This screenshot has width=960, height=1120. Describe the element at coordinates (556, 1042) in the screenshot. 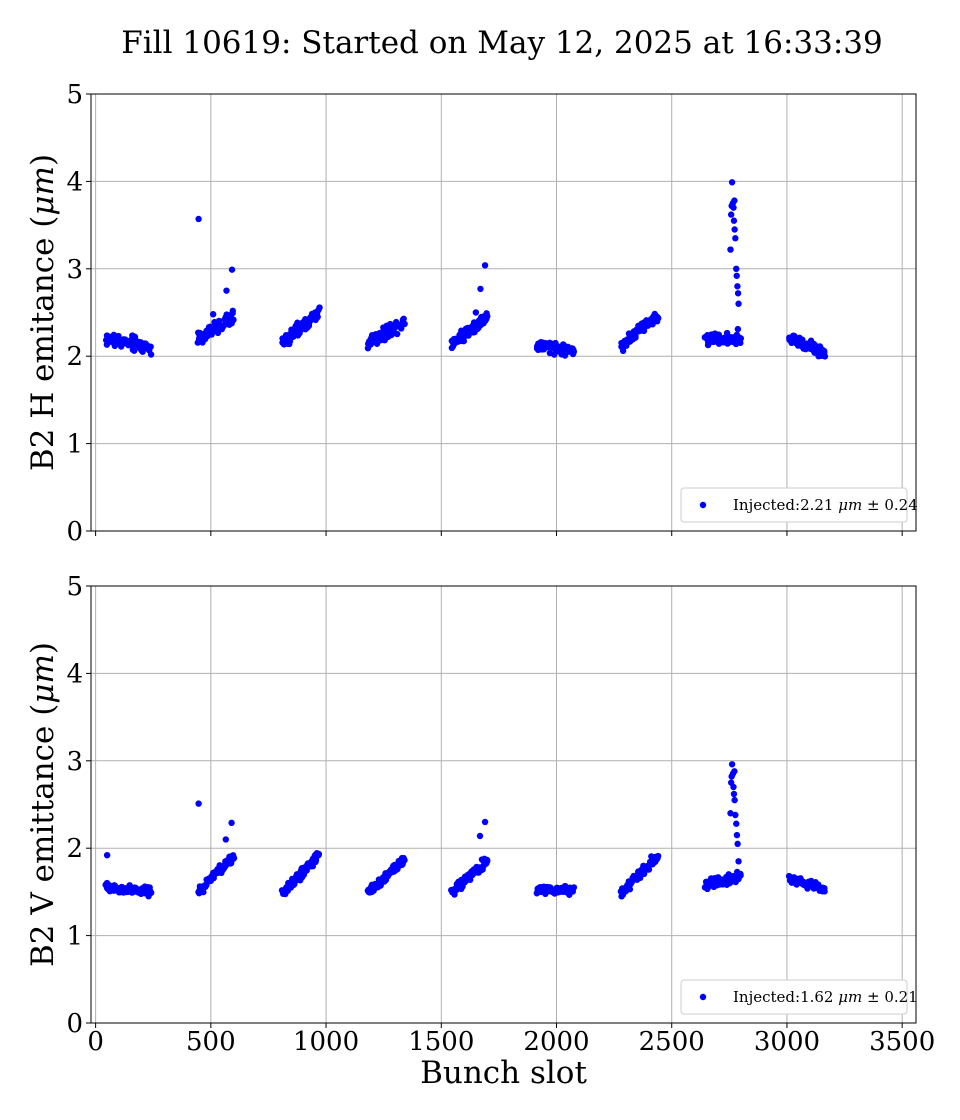

I see `x-tick-label: 2000` at that location.